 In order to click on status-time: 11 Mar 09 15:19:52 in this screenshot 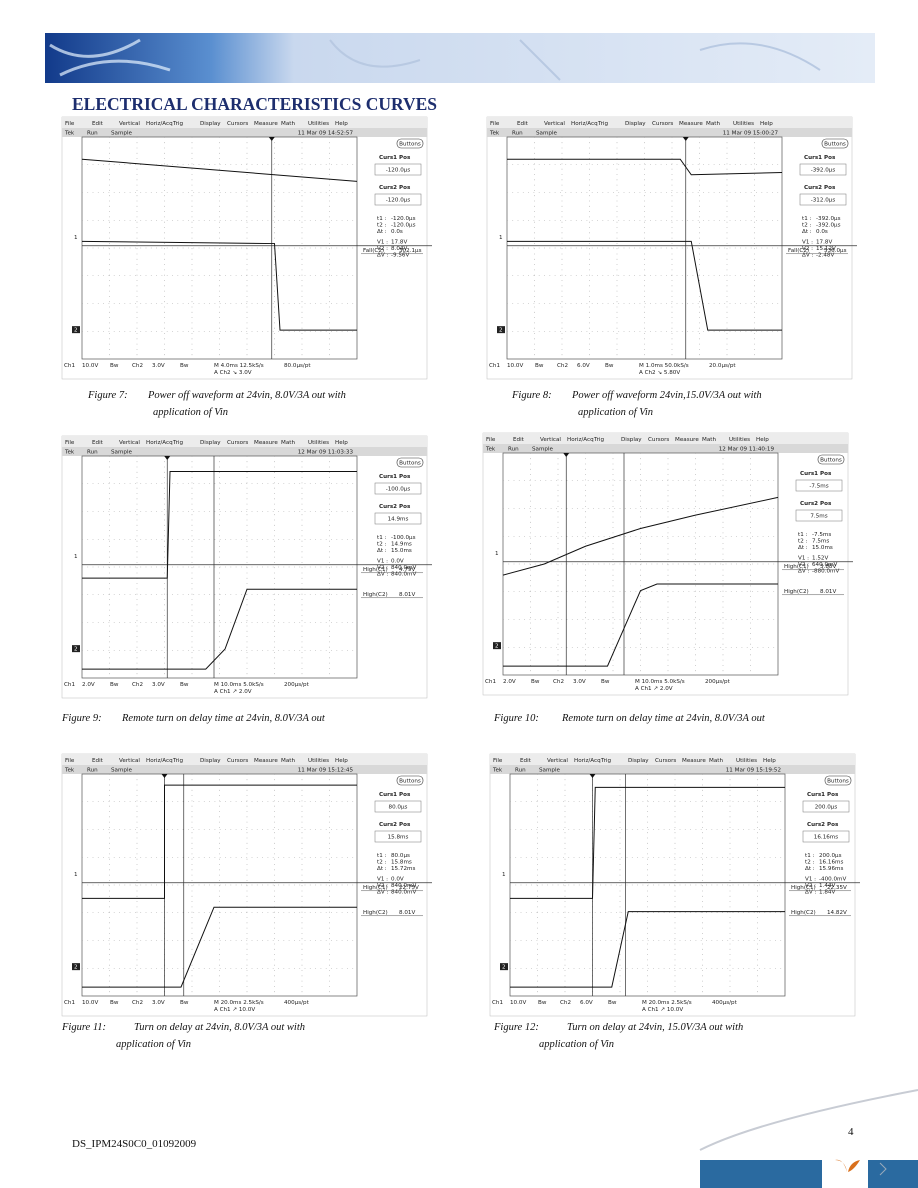, I will do `click(753, 771)`.